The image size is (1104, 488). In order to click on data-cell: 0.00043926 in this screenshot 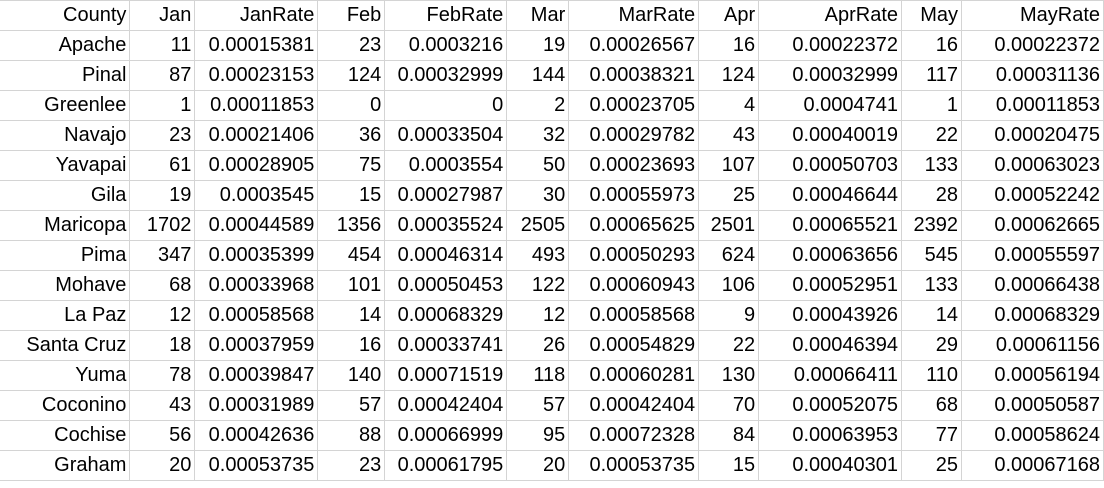, I will do `click(830, 315)`.